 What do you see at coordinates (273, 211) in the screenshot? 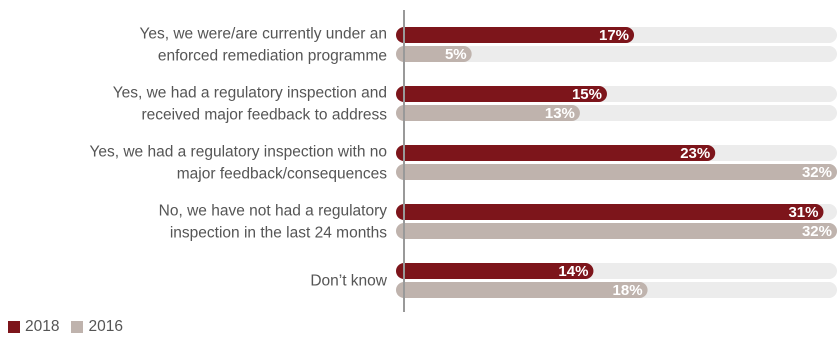
I see `category-label-line: No, we have not had a regulatory` at bounding box center [273, 211].